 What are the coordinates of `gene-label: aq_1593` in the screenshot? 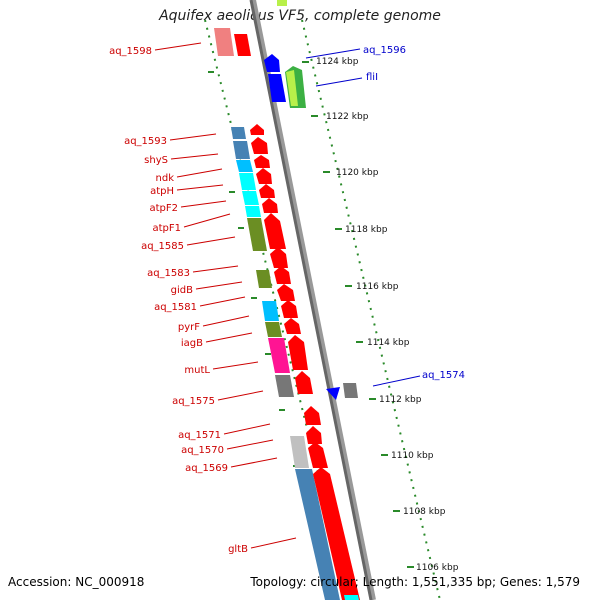 It's located at (145, 141).